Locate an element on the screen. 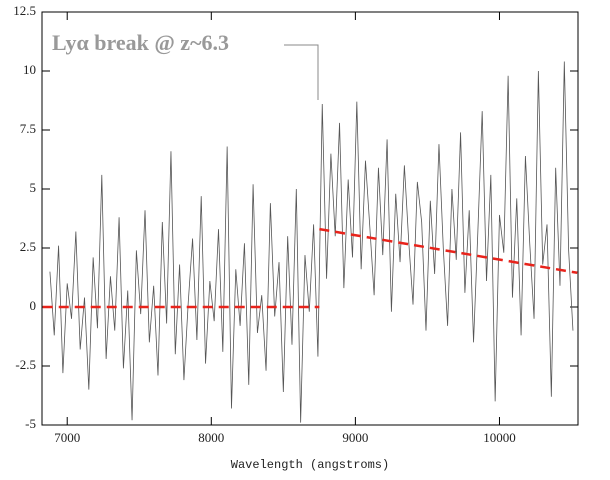  y-tick-label: 12.5 is located at coordinates (24, 10).